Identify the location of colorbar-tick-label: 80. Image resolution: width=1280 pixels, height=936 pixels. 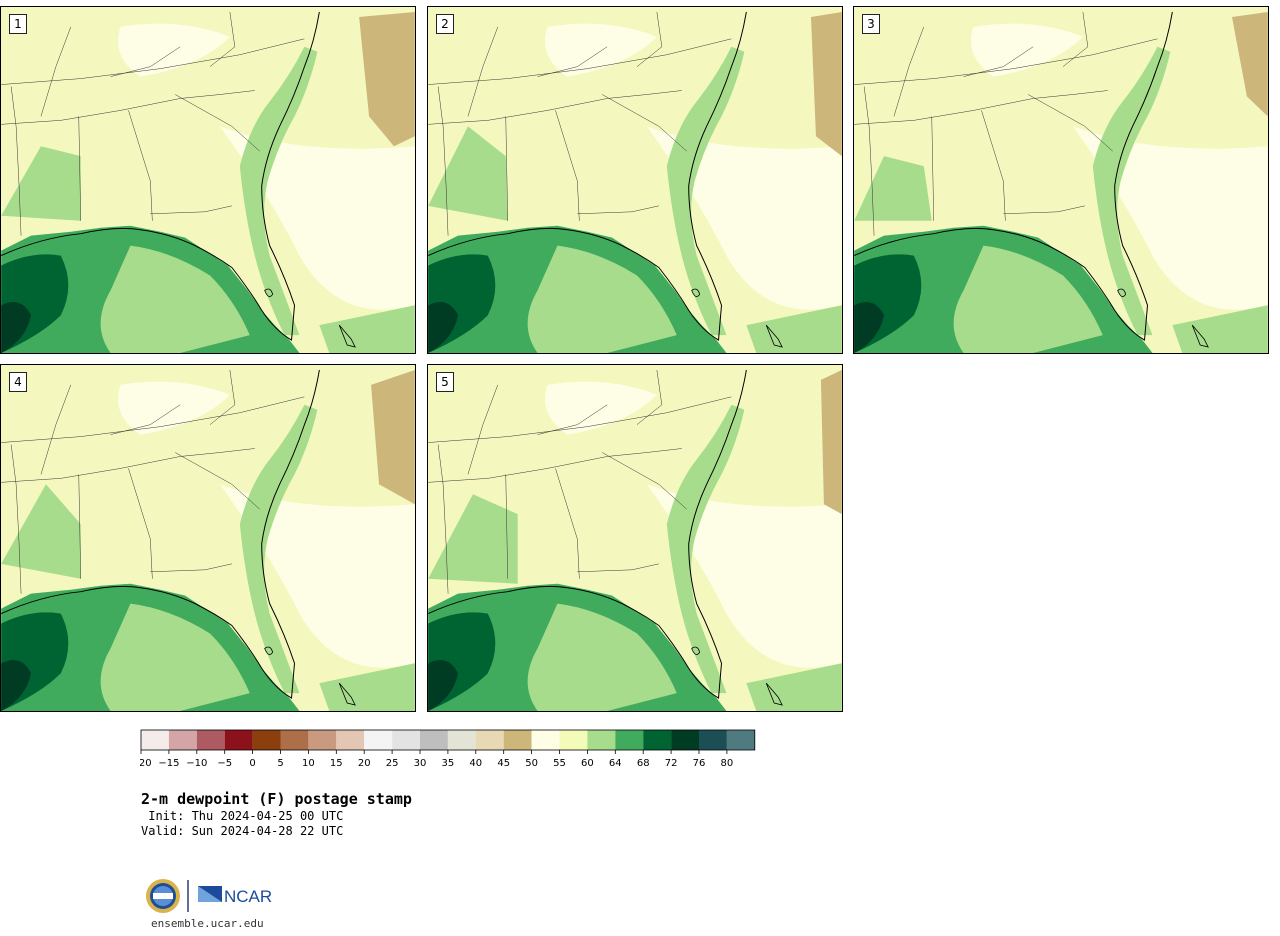
(727, 763).